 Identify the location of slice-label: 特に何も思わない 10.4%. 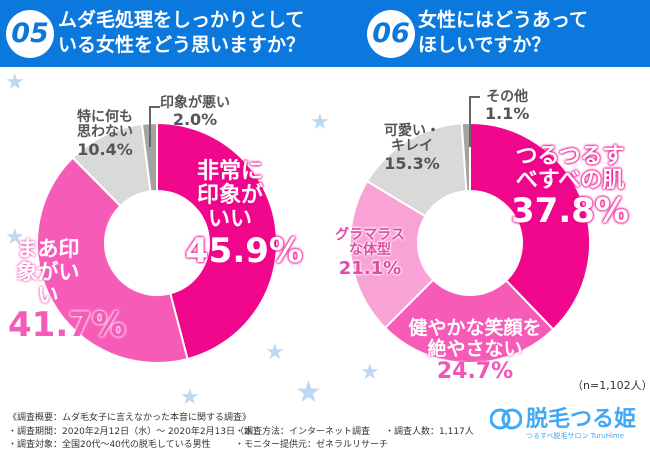
(105, 134).